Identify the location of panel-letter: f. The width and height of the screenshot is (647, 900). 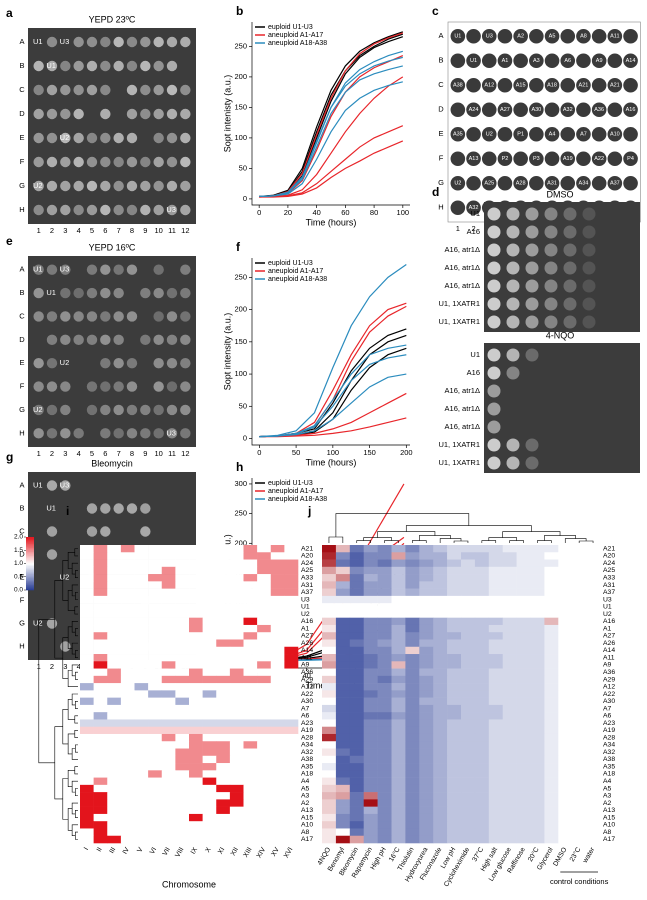
(238, 247).